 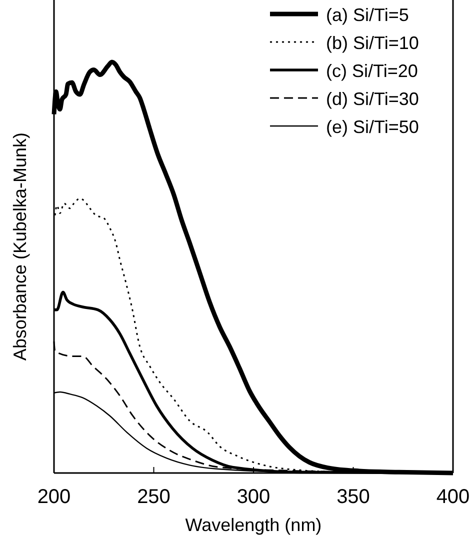 What do you see at coordinates (253, 525) in the screenshot?
I see `x-axis-title: Wavelength (nm)` at bounding box center [253, 525].